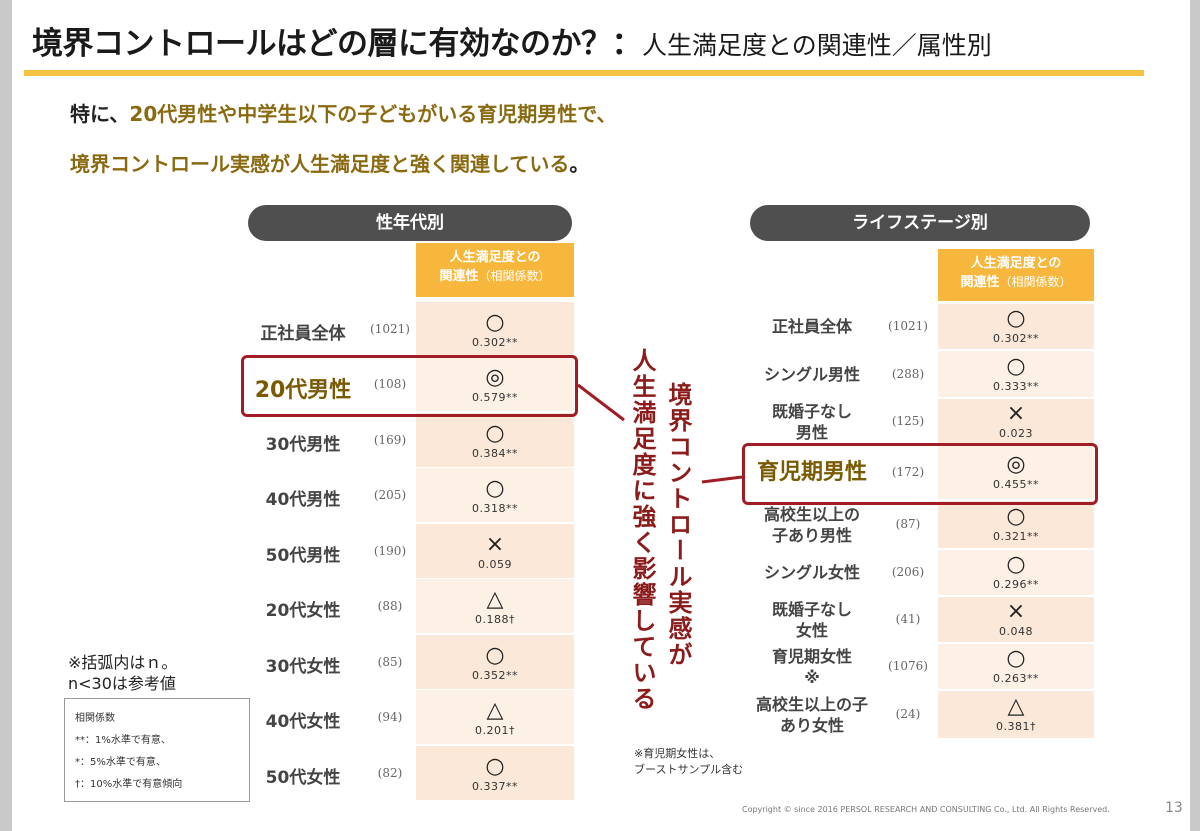 The image size is (1200, 831). I want to click on table-row-label-line1: シングル女性, so click(811, 572).